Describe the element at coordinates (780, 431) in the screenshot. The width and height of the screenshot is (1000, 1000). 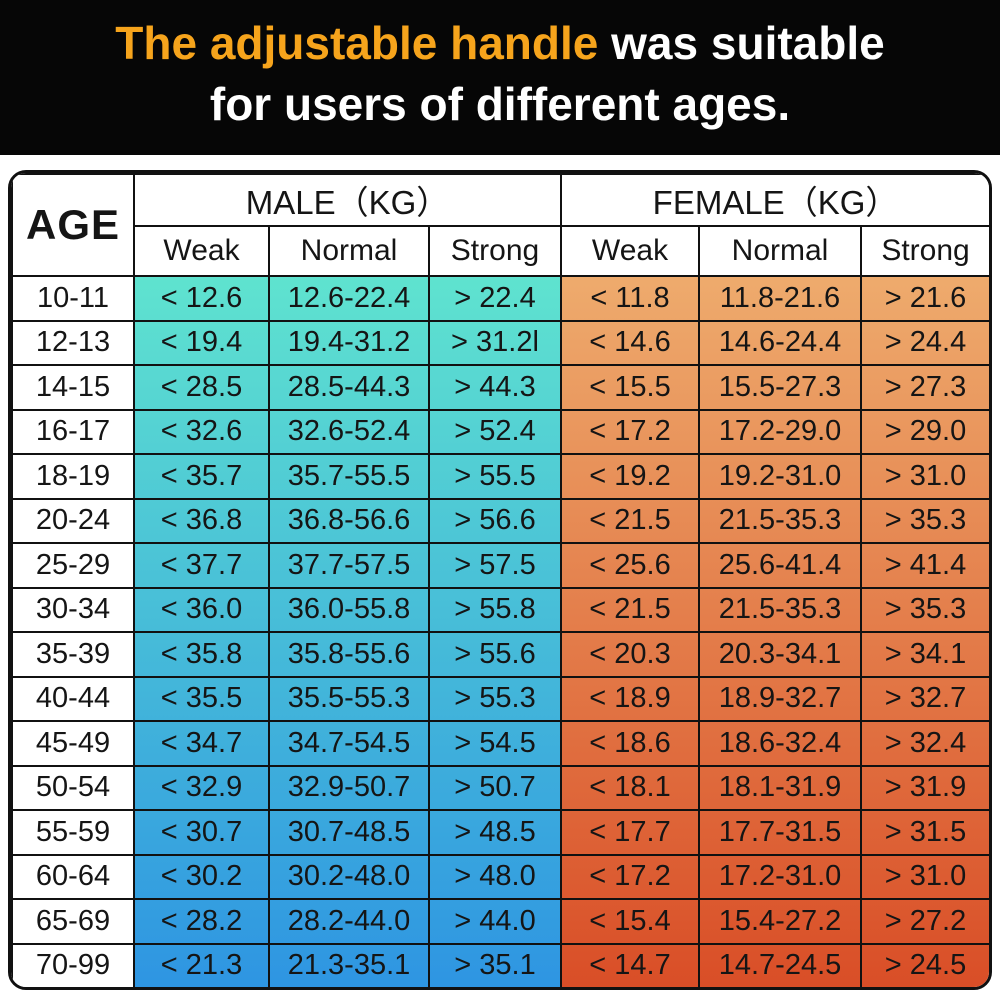
I see `female-normal-cell: 17.2-29.0` at that location.